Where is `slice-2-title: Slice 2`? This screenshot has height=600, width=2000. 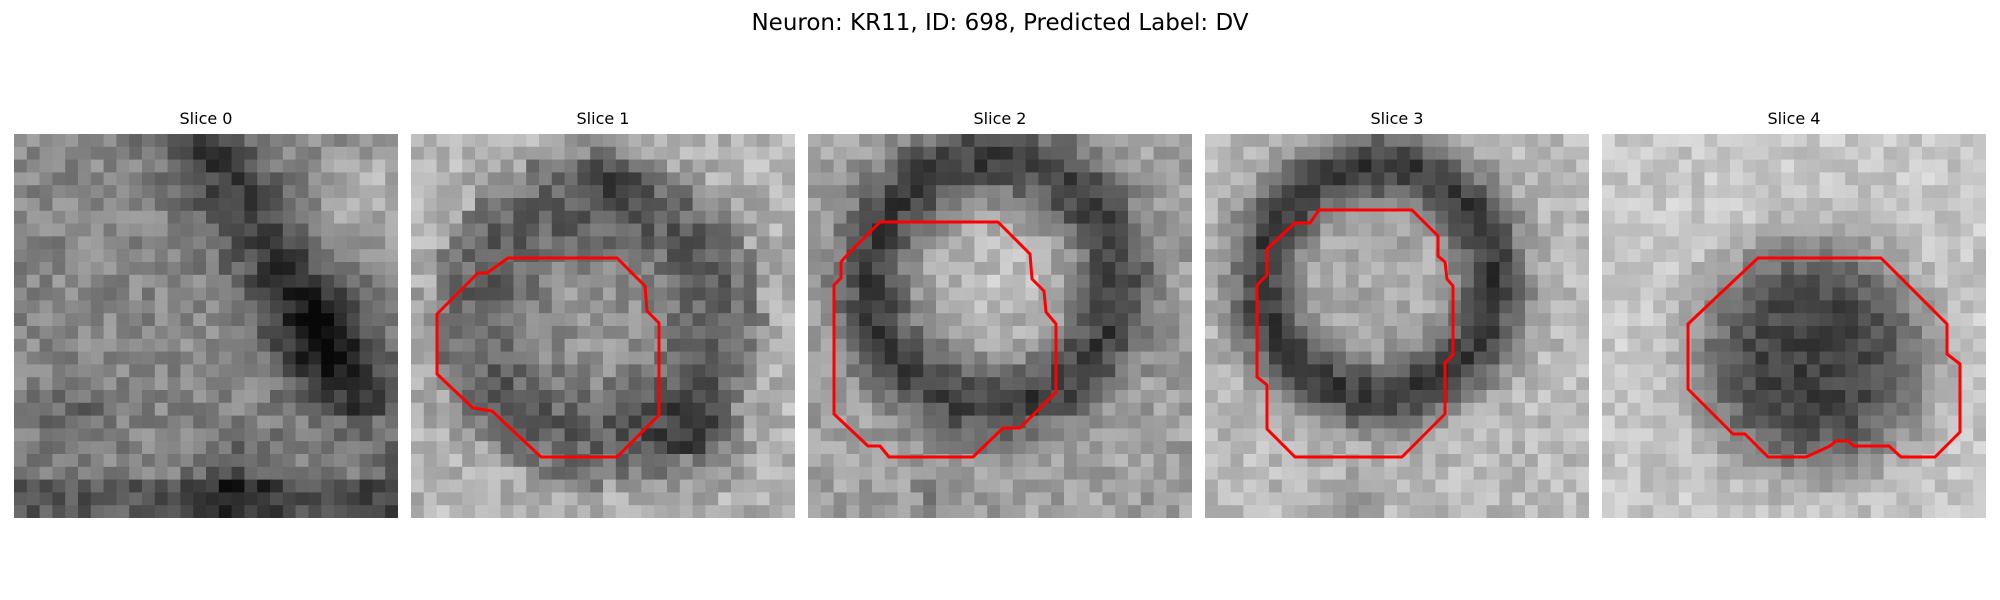 slice-2-title: Slice 2 is located at coordinates (1000, 118).